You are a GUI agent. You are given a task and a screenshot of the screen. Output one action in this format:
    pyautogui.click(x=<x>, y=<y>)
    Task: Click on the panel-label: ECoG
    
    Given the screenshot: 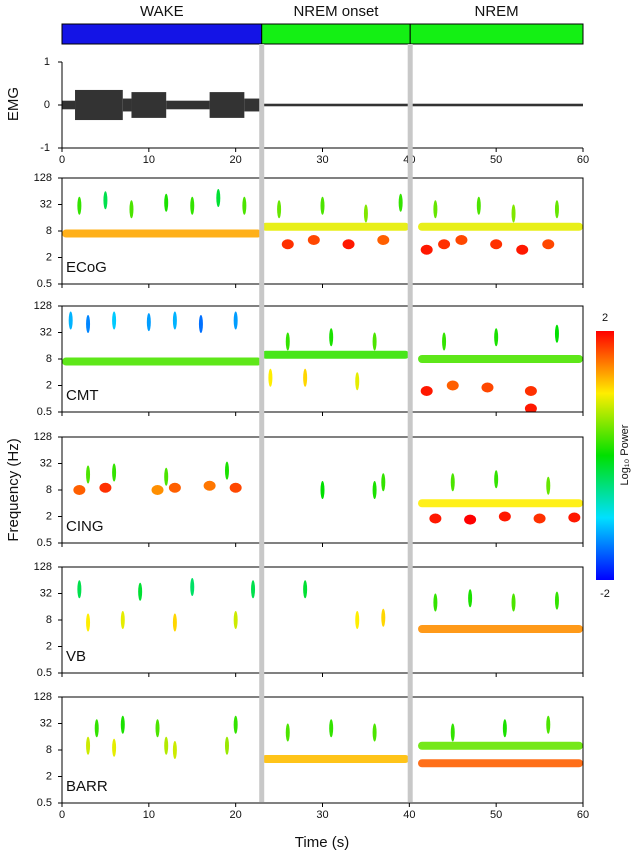 What is the action you would take?
    pyautogui.click(x=86, y=267)
    